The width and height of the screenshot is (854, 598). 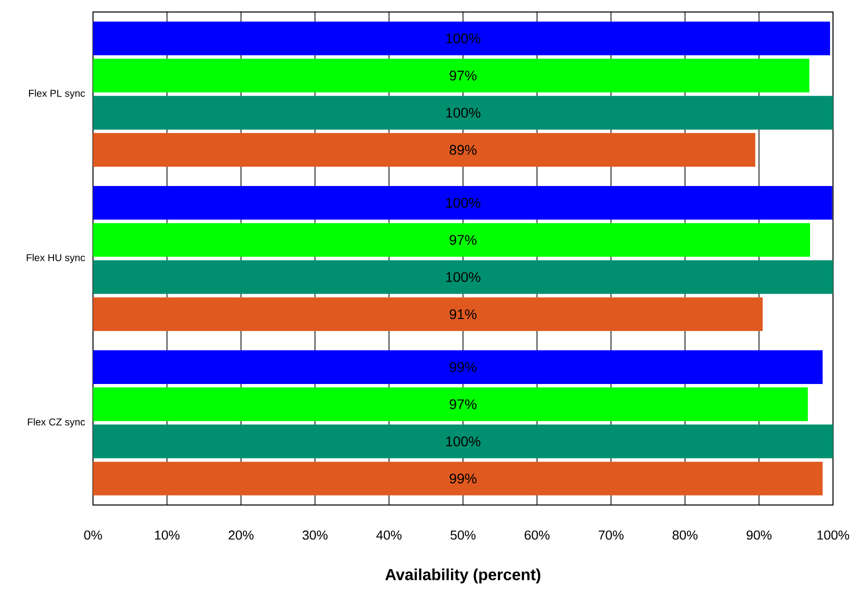 I want to click on x-tick-label: 80%, so click(x=685, y=535).